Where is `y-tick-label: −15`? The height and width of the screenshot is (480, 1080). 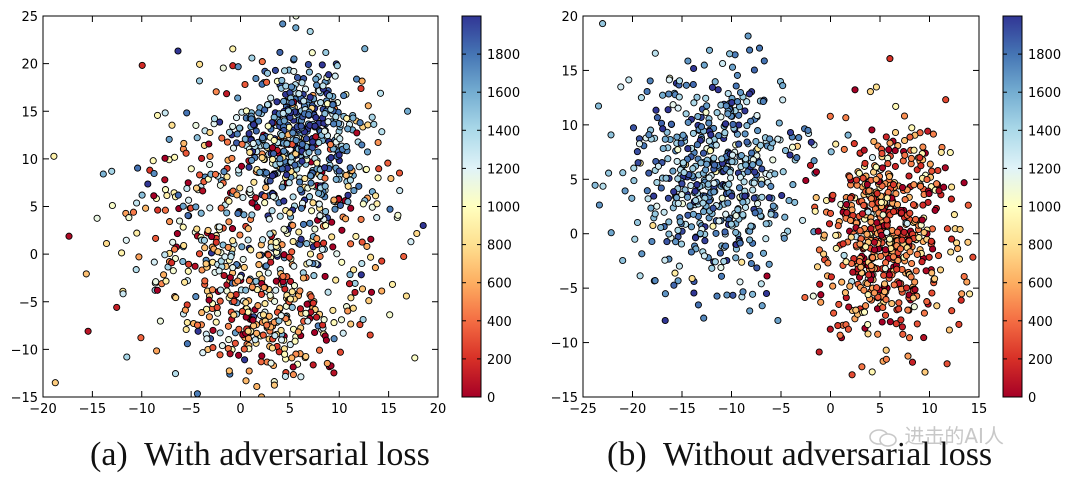 y-tick-label: −15 is located at coordinates (564, 398).